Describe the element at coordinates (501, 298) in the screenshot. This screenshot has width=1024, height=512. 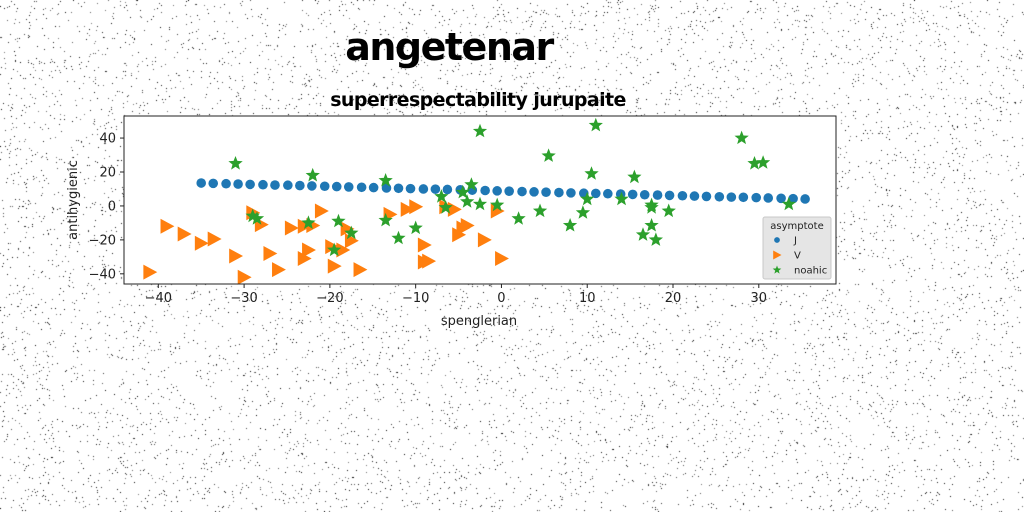
I see `x-tick-label: 0` at that location.